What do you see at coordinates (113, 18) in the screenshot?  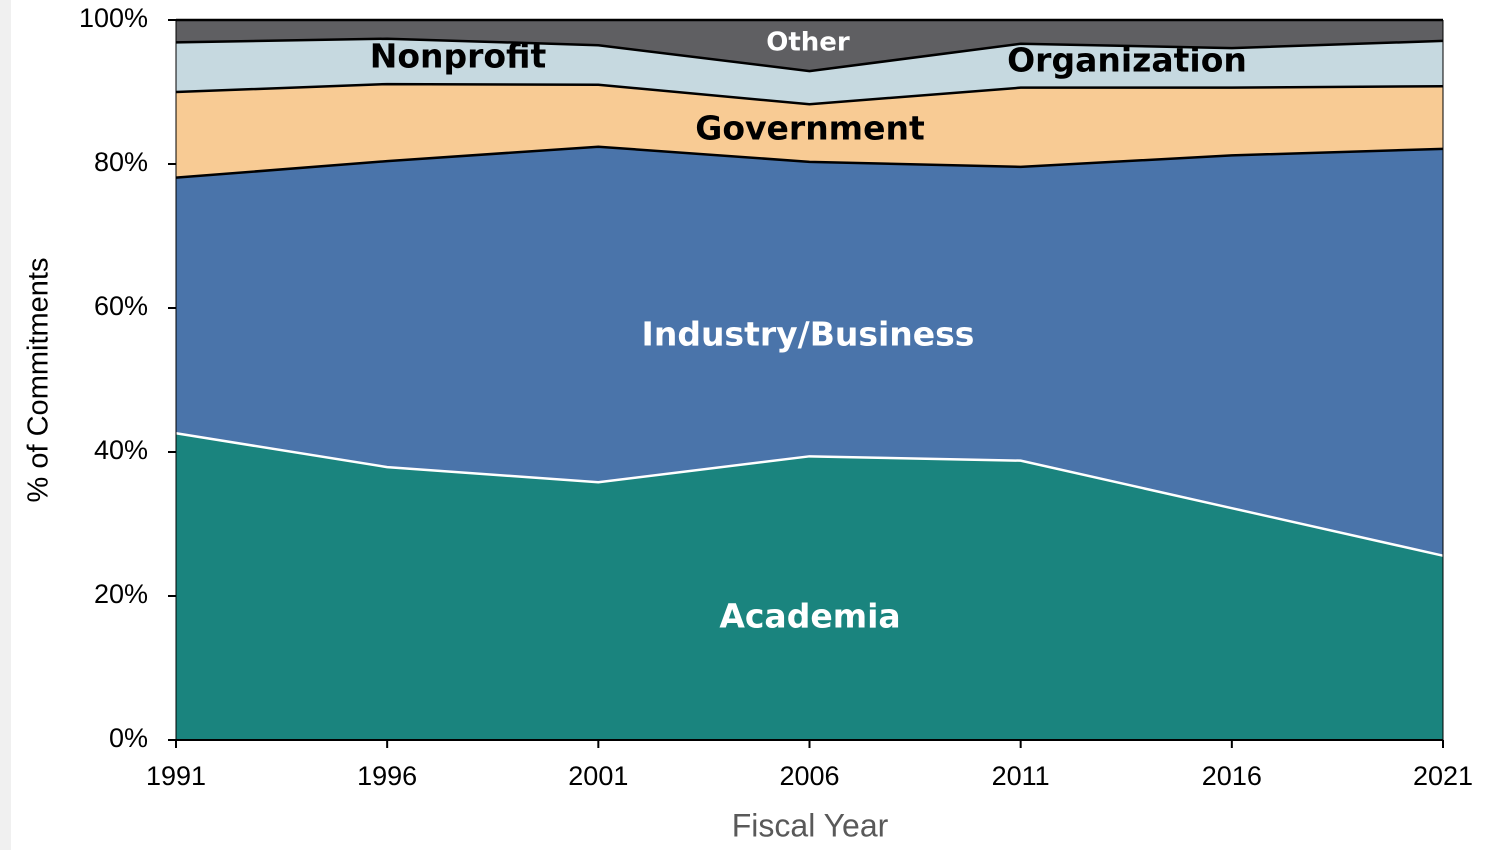 I see `y-tick-label: 100%` at bounding box center [113, 18].